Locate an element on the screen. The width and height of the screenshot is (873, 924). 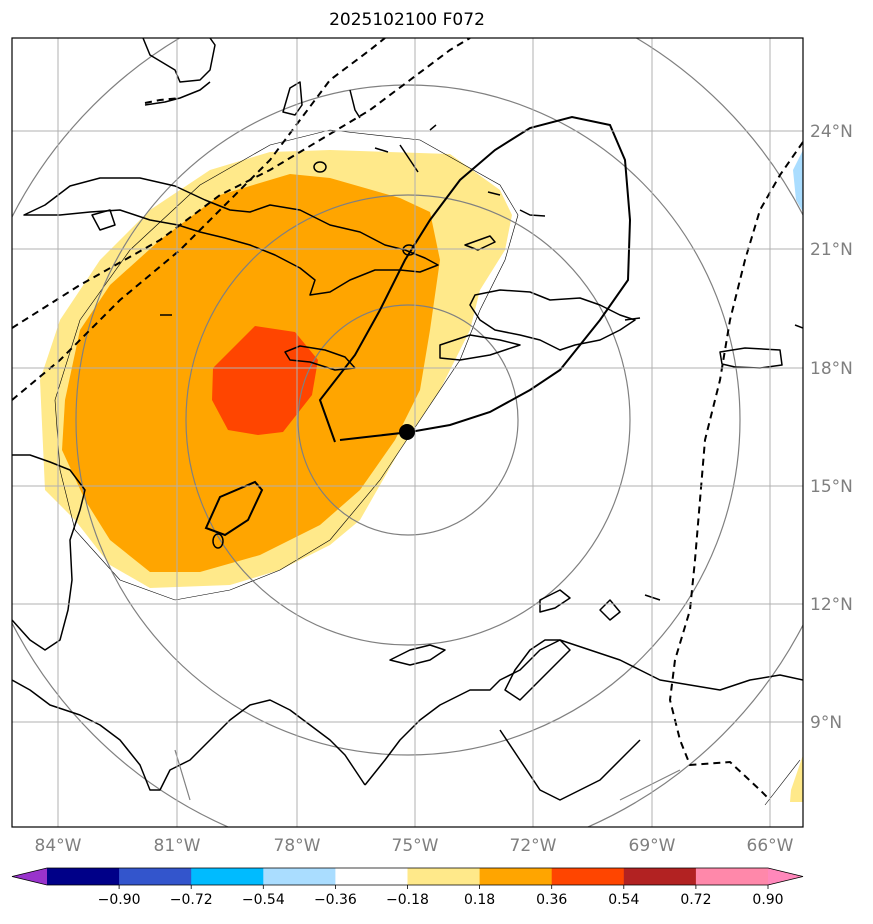
storm-center-marker is located at coordinates (407, 432).